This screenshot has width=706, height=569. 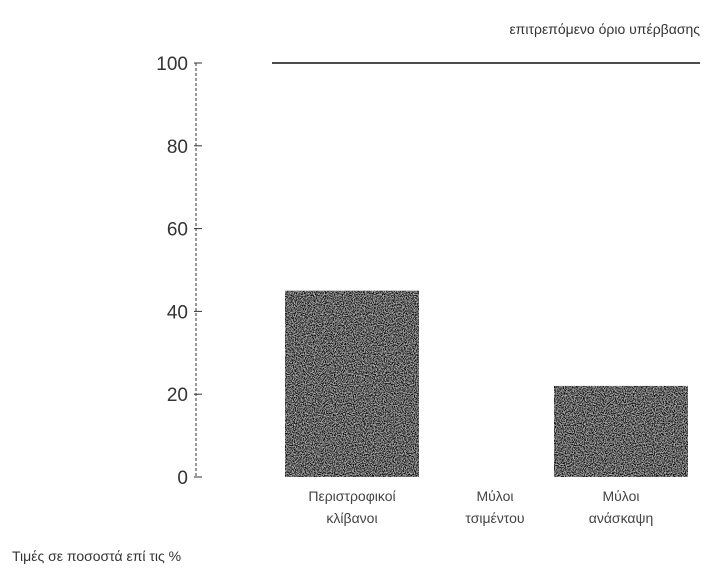 What do you see at coordinates (351, 518) in the screenshot?
I see `x-category-label: κλίβανοι` at bounding box center [351, 518].